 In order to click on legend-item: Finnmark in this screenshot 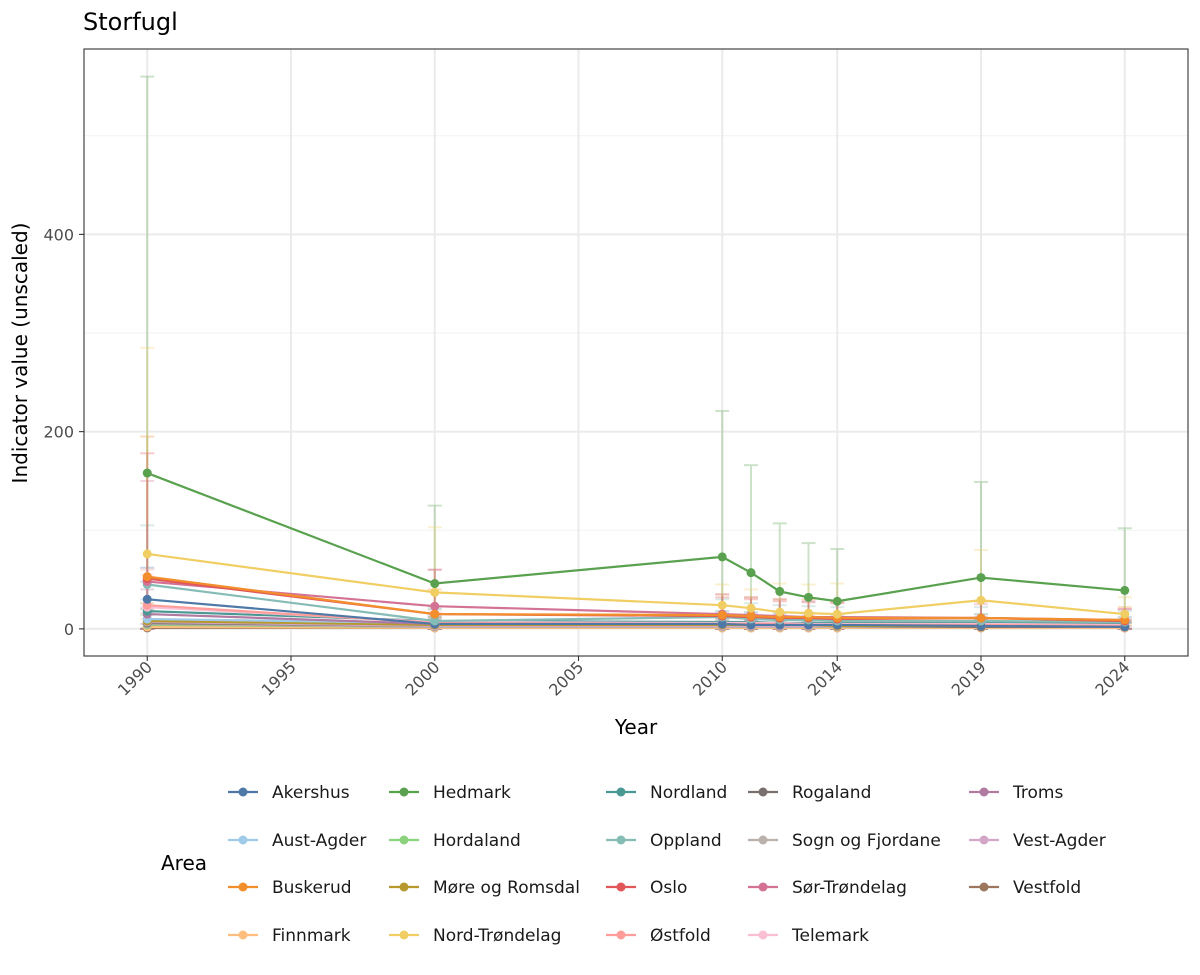, I will do `click(289, 936)`.